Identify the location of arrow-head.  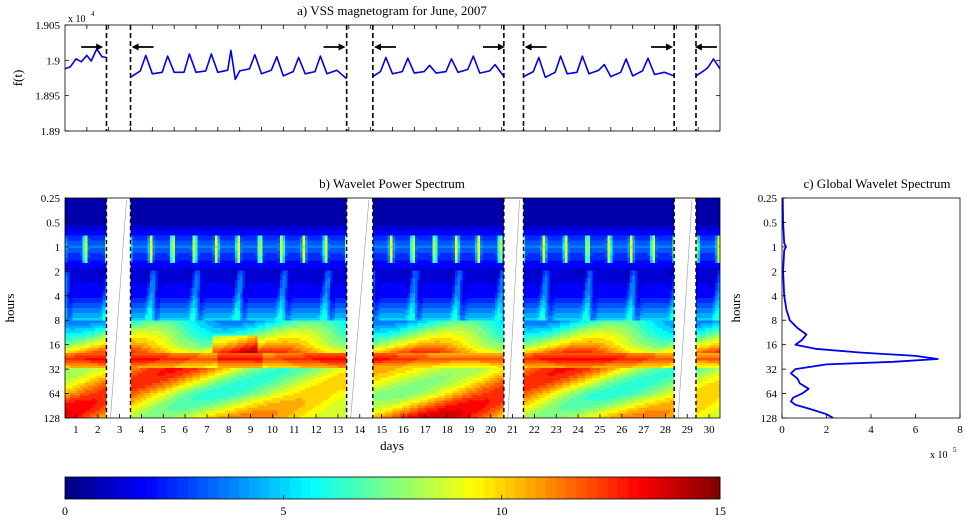
(670, 47).